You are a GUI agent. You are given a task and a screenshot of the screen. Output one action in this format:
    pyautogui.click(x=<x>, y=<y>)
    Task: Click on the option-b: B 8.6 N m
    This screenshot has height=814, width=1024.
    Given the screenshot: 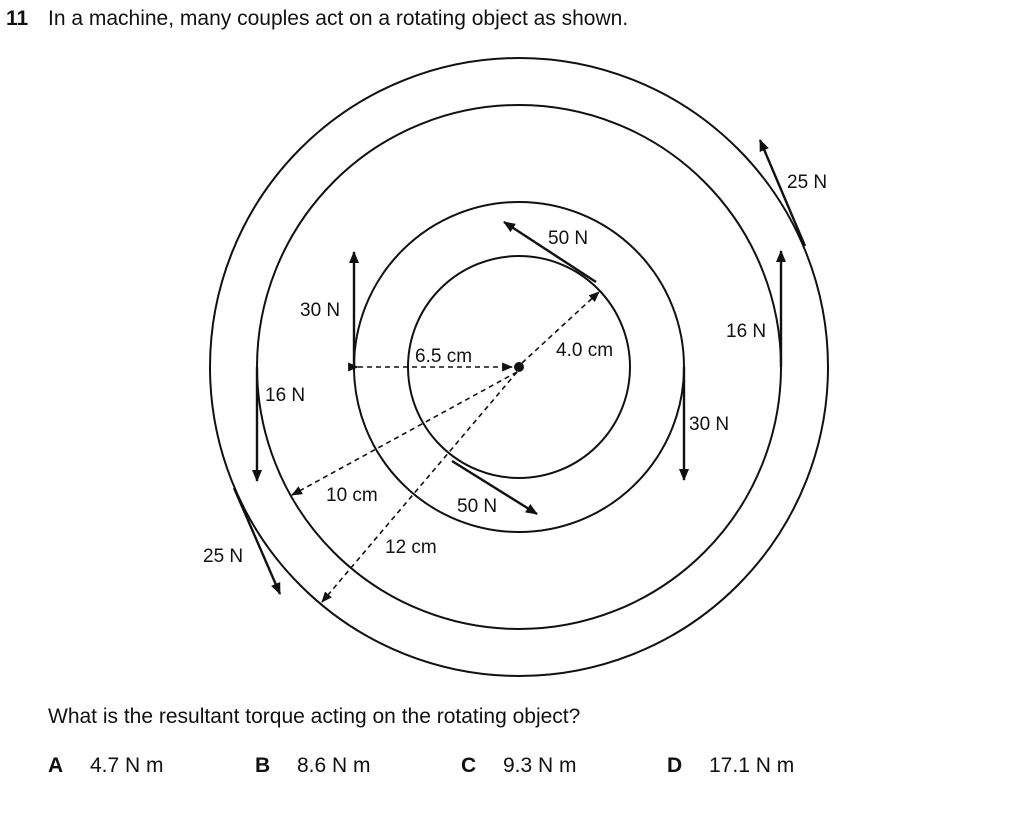 What is the action you would take?
    pyautogui.click(x=313, y=766)
    